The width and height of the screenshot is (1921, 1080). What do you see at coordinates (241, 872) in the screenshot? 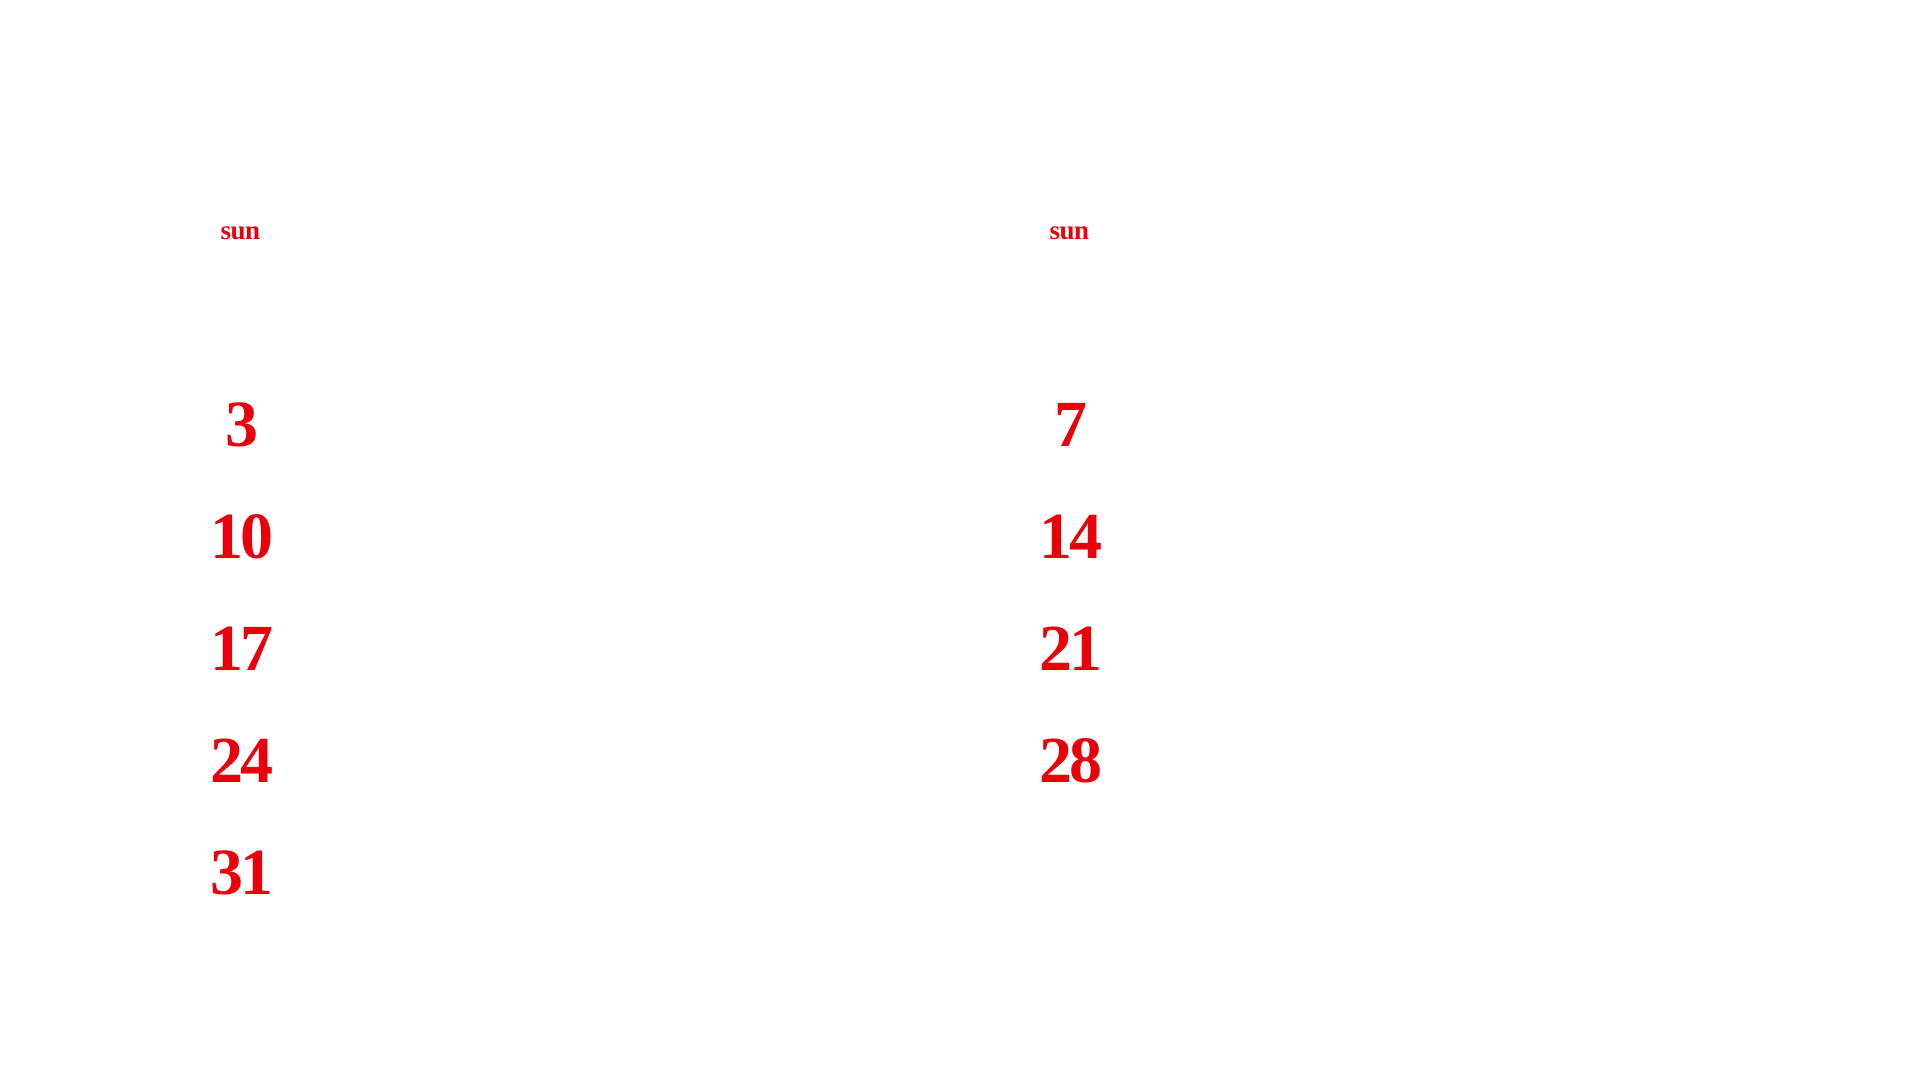
I see `date-cell: 31` at bounding box center [241, 872].